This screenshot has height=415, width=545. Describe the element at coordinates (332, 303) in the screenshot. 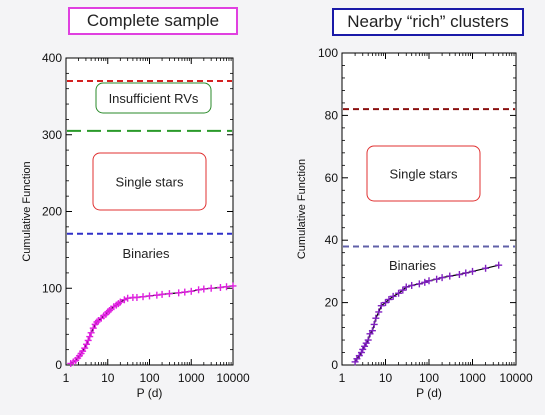

I see `right-y-tick-label-1: 20` at that location.